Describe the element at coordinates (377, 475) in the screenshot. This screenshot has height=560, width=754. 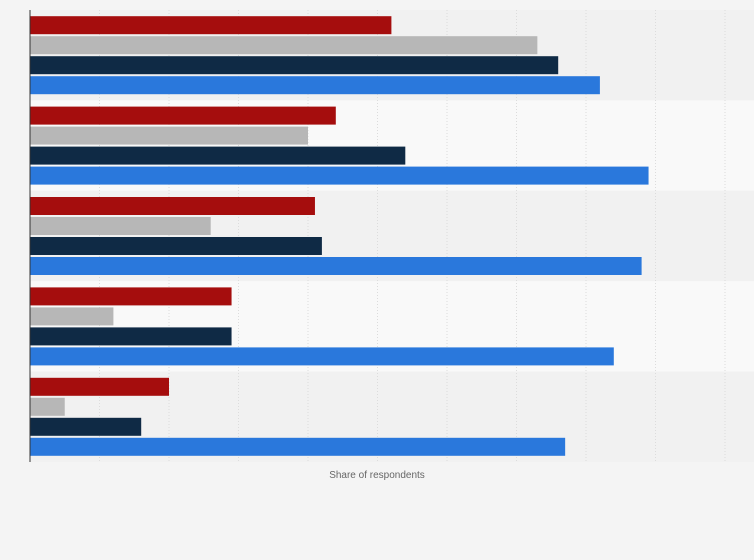
I see `x-axis-label: Share of respondents` at that location.